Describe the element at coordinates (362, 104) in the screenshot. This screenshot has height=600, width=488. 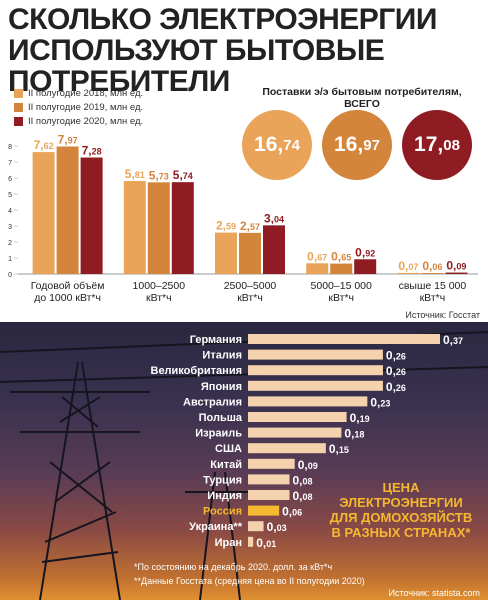
I see `totals-label-line: ВСЕГО` at that location.